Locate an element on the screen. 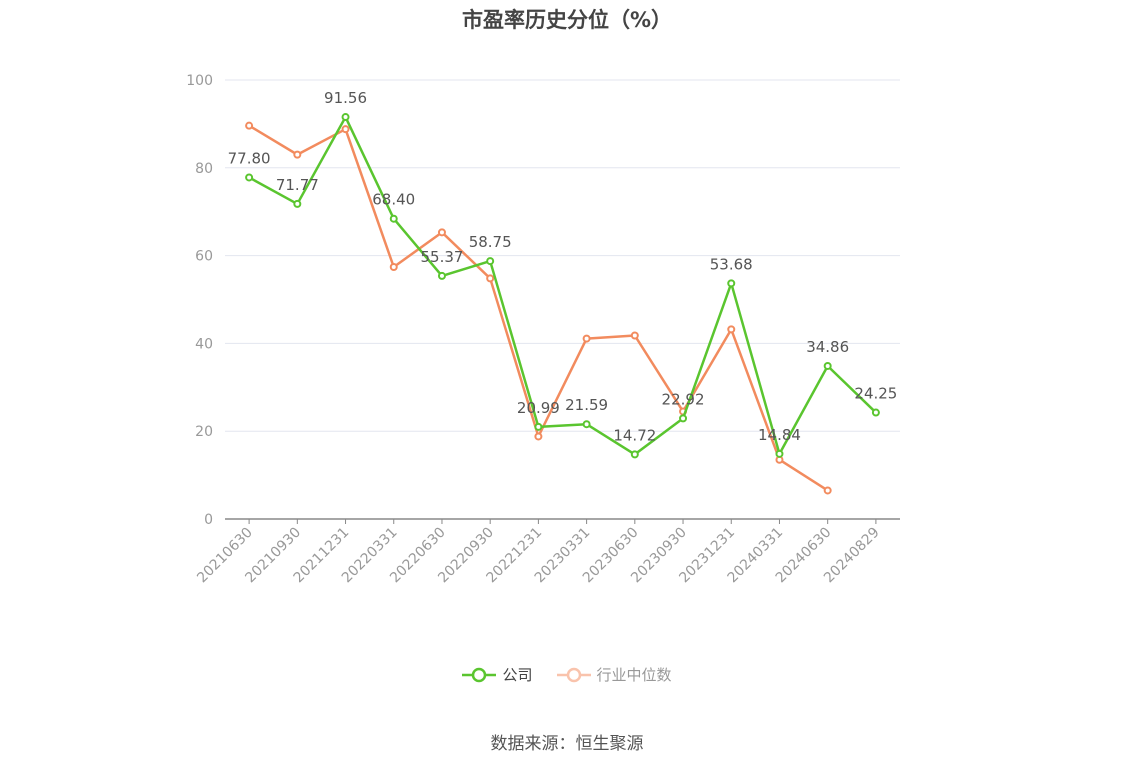  data-label-company: 91.56 is located at coordinates (345, 98).